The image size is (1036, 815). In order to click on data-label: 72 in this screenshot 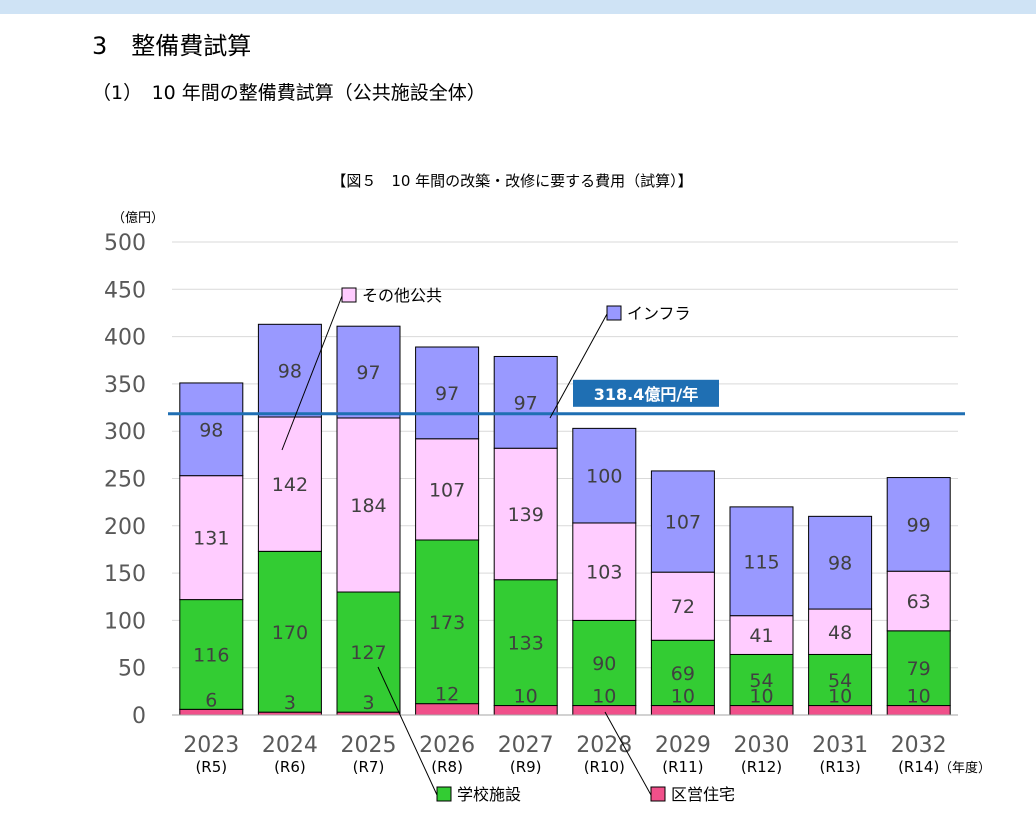, I will do `click(683, 607)`.